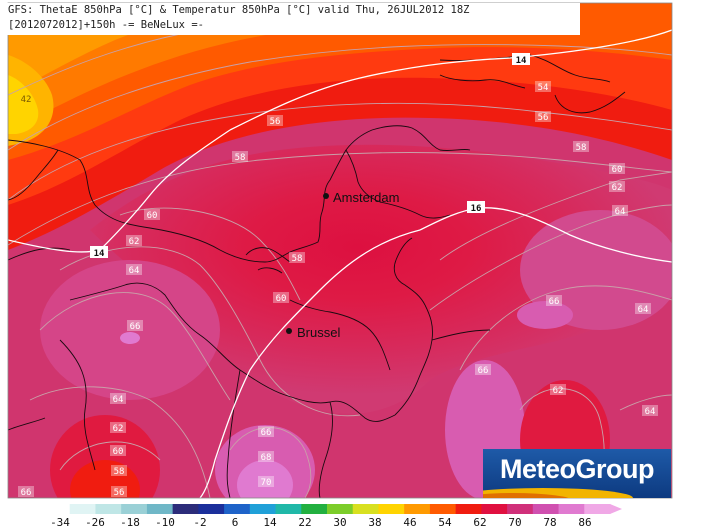  I want to click on scale-tick-label: -18, so click(130, 522).